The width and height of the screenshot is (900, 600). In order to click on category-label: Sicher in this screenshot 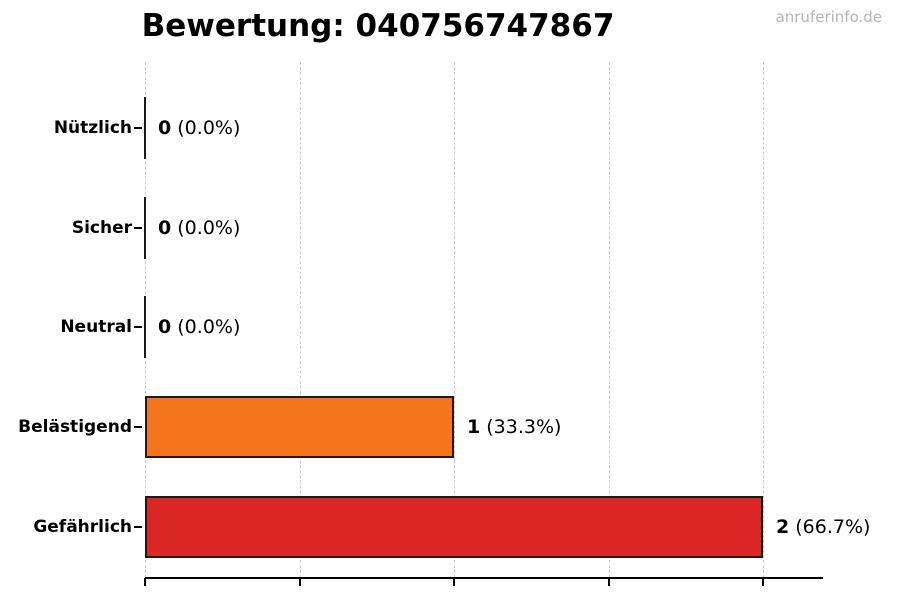, I will do `click(101, 228)`.